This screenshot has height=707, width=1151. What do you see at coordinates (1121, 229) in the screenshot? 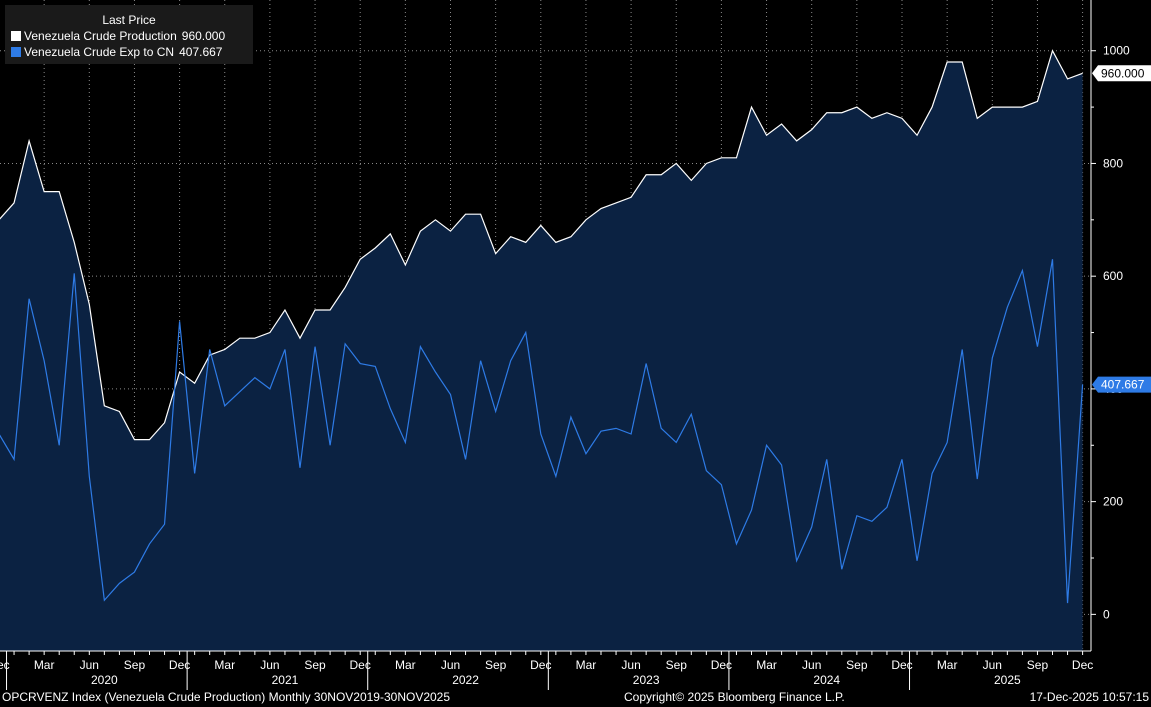
I see `last-value-markers: 960.000 407.667` at bounding box center [1121, 229].